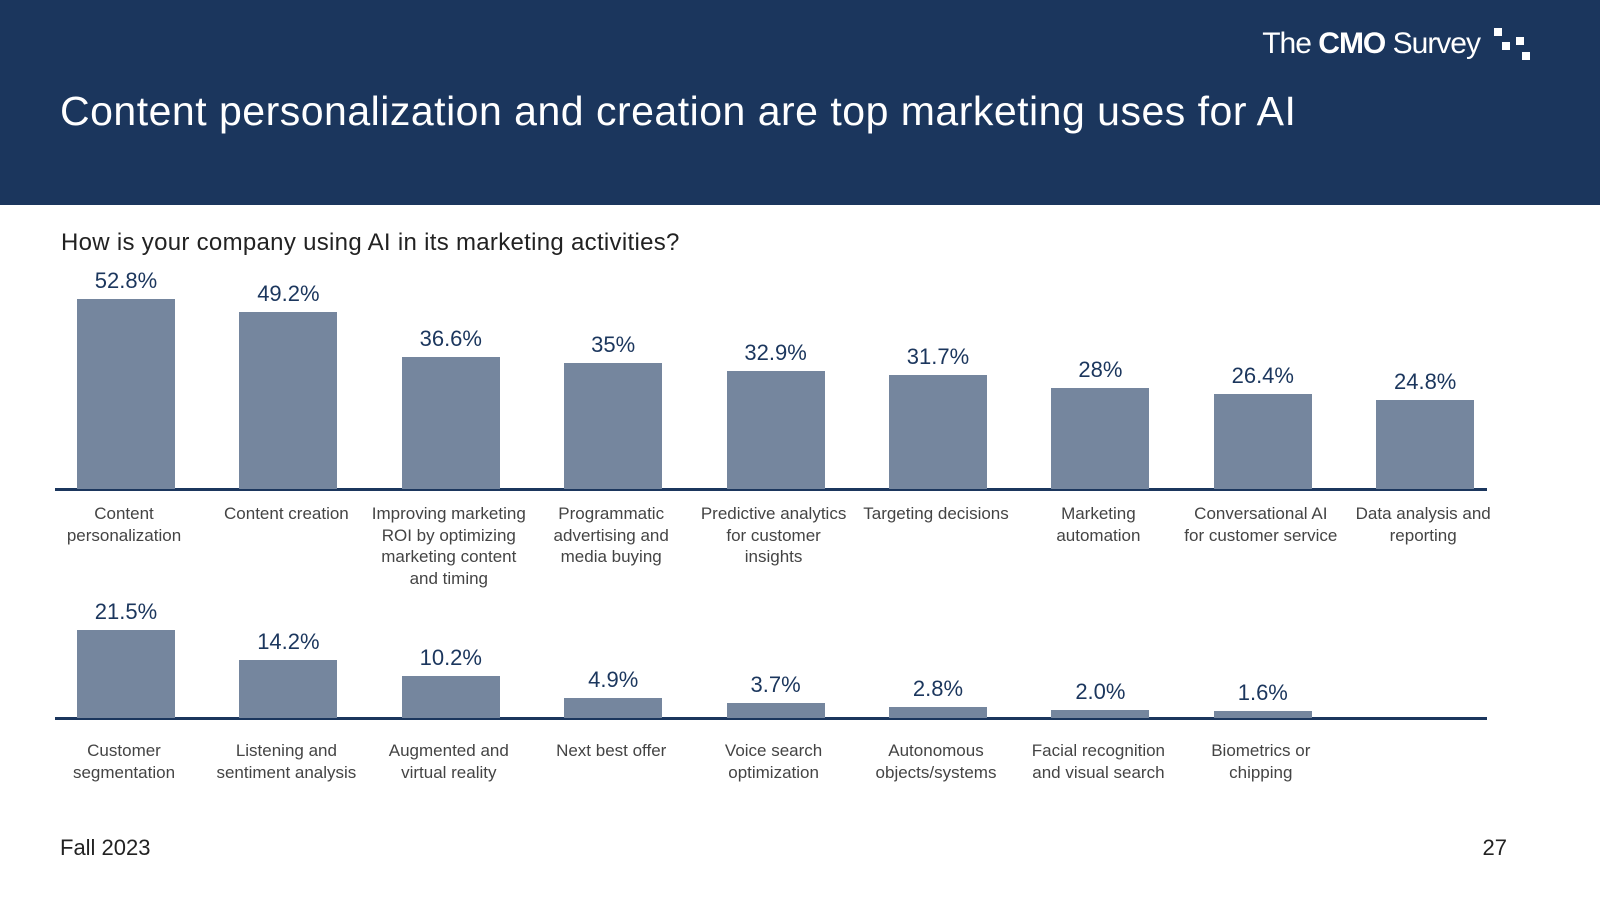 Image resolution: width=1600 pixels, height=900 pixels. Describe the element at coordinates (126, 611) in the screenshot. I see `value-label: 21.5%` at that location.